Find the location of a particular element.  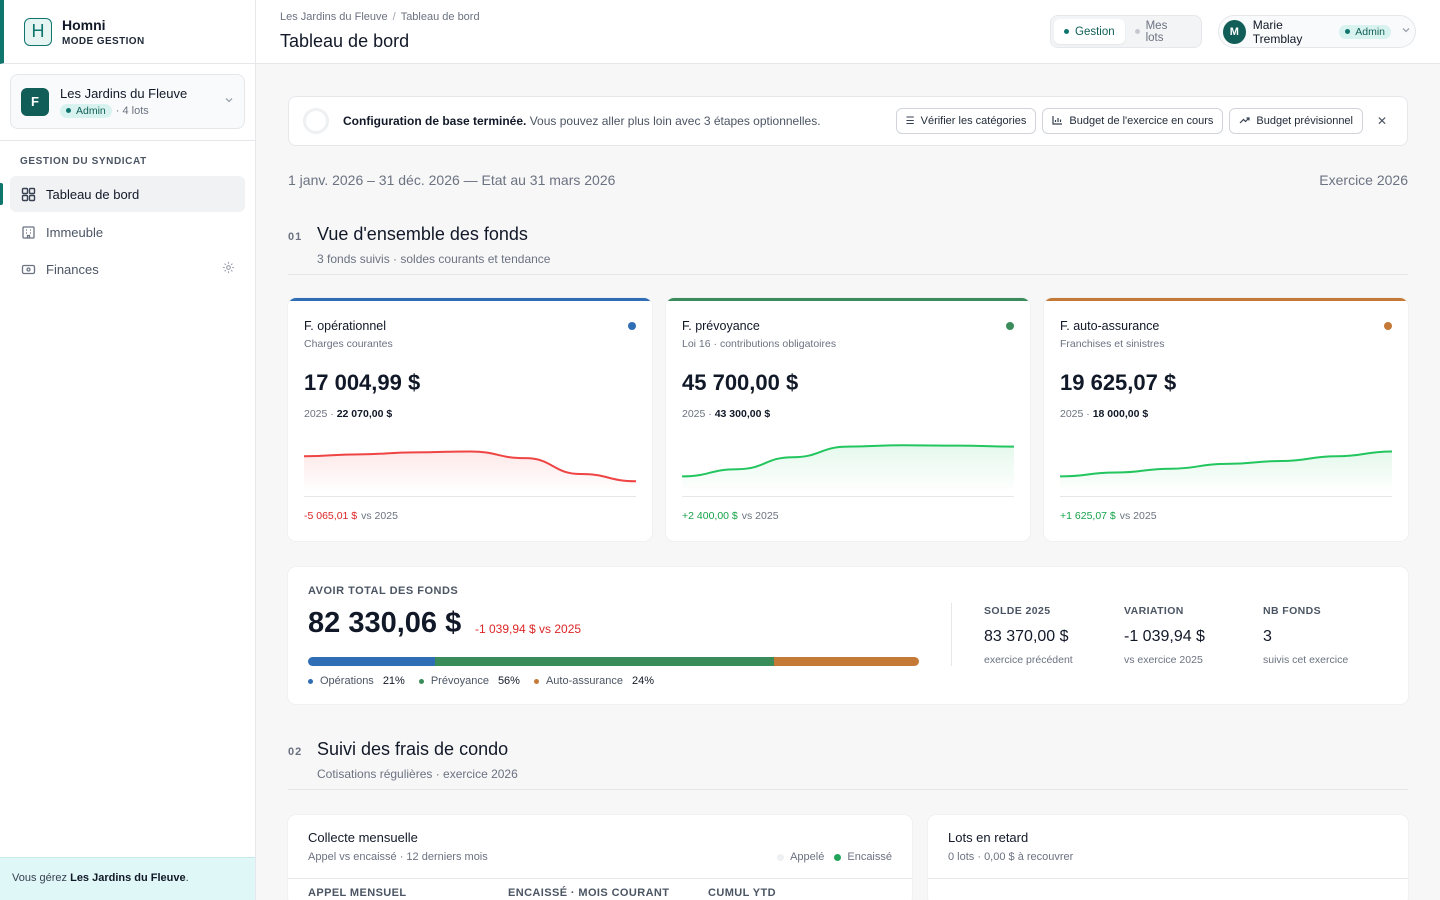

fund-name: F. auto-assurance is located at coordinates (1110, 326).